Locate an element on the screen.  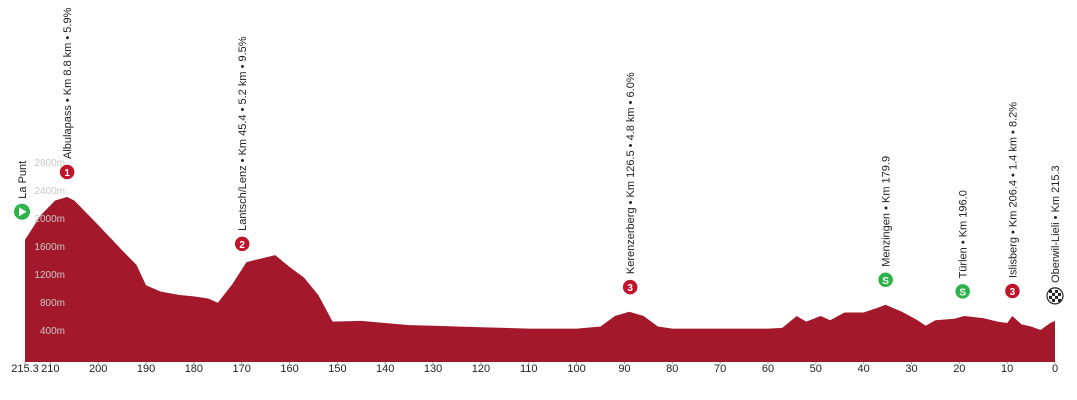
y-tick: 1600m is located at coordinates (49, 247).